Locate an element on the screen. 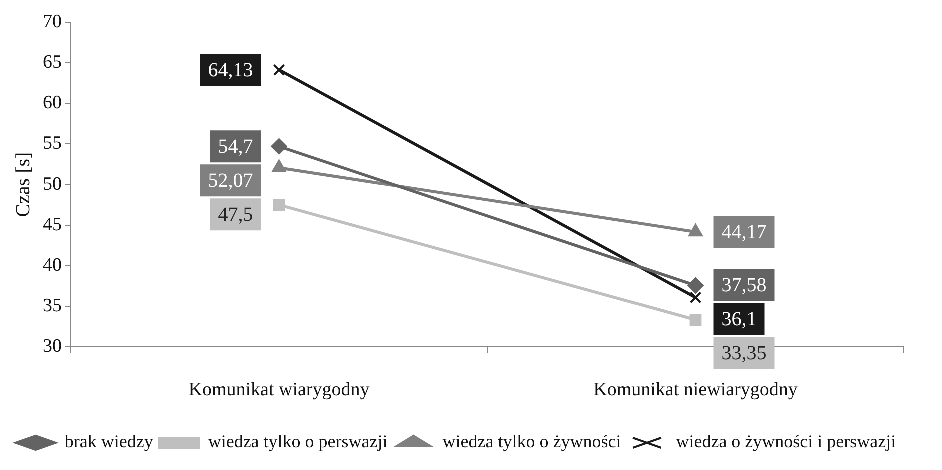  y-tick-label: 50 is located at coordinates (52, 184).